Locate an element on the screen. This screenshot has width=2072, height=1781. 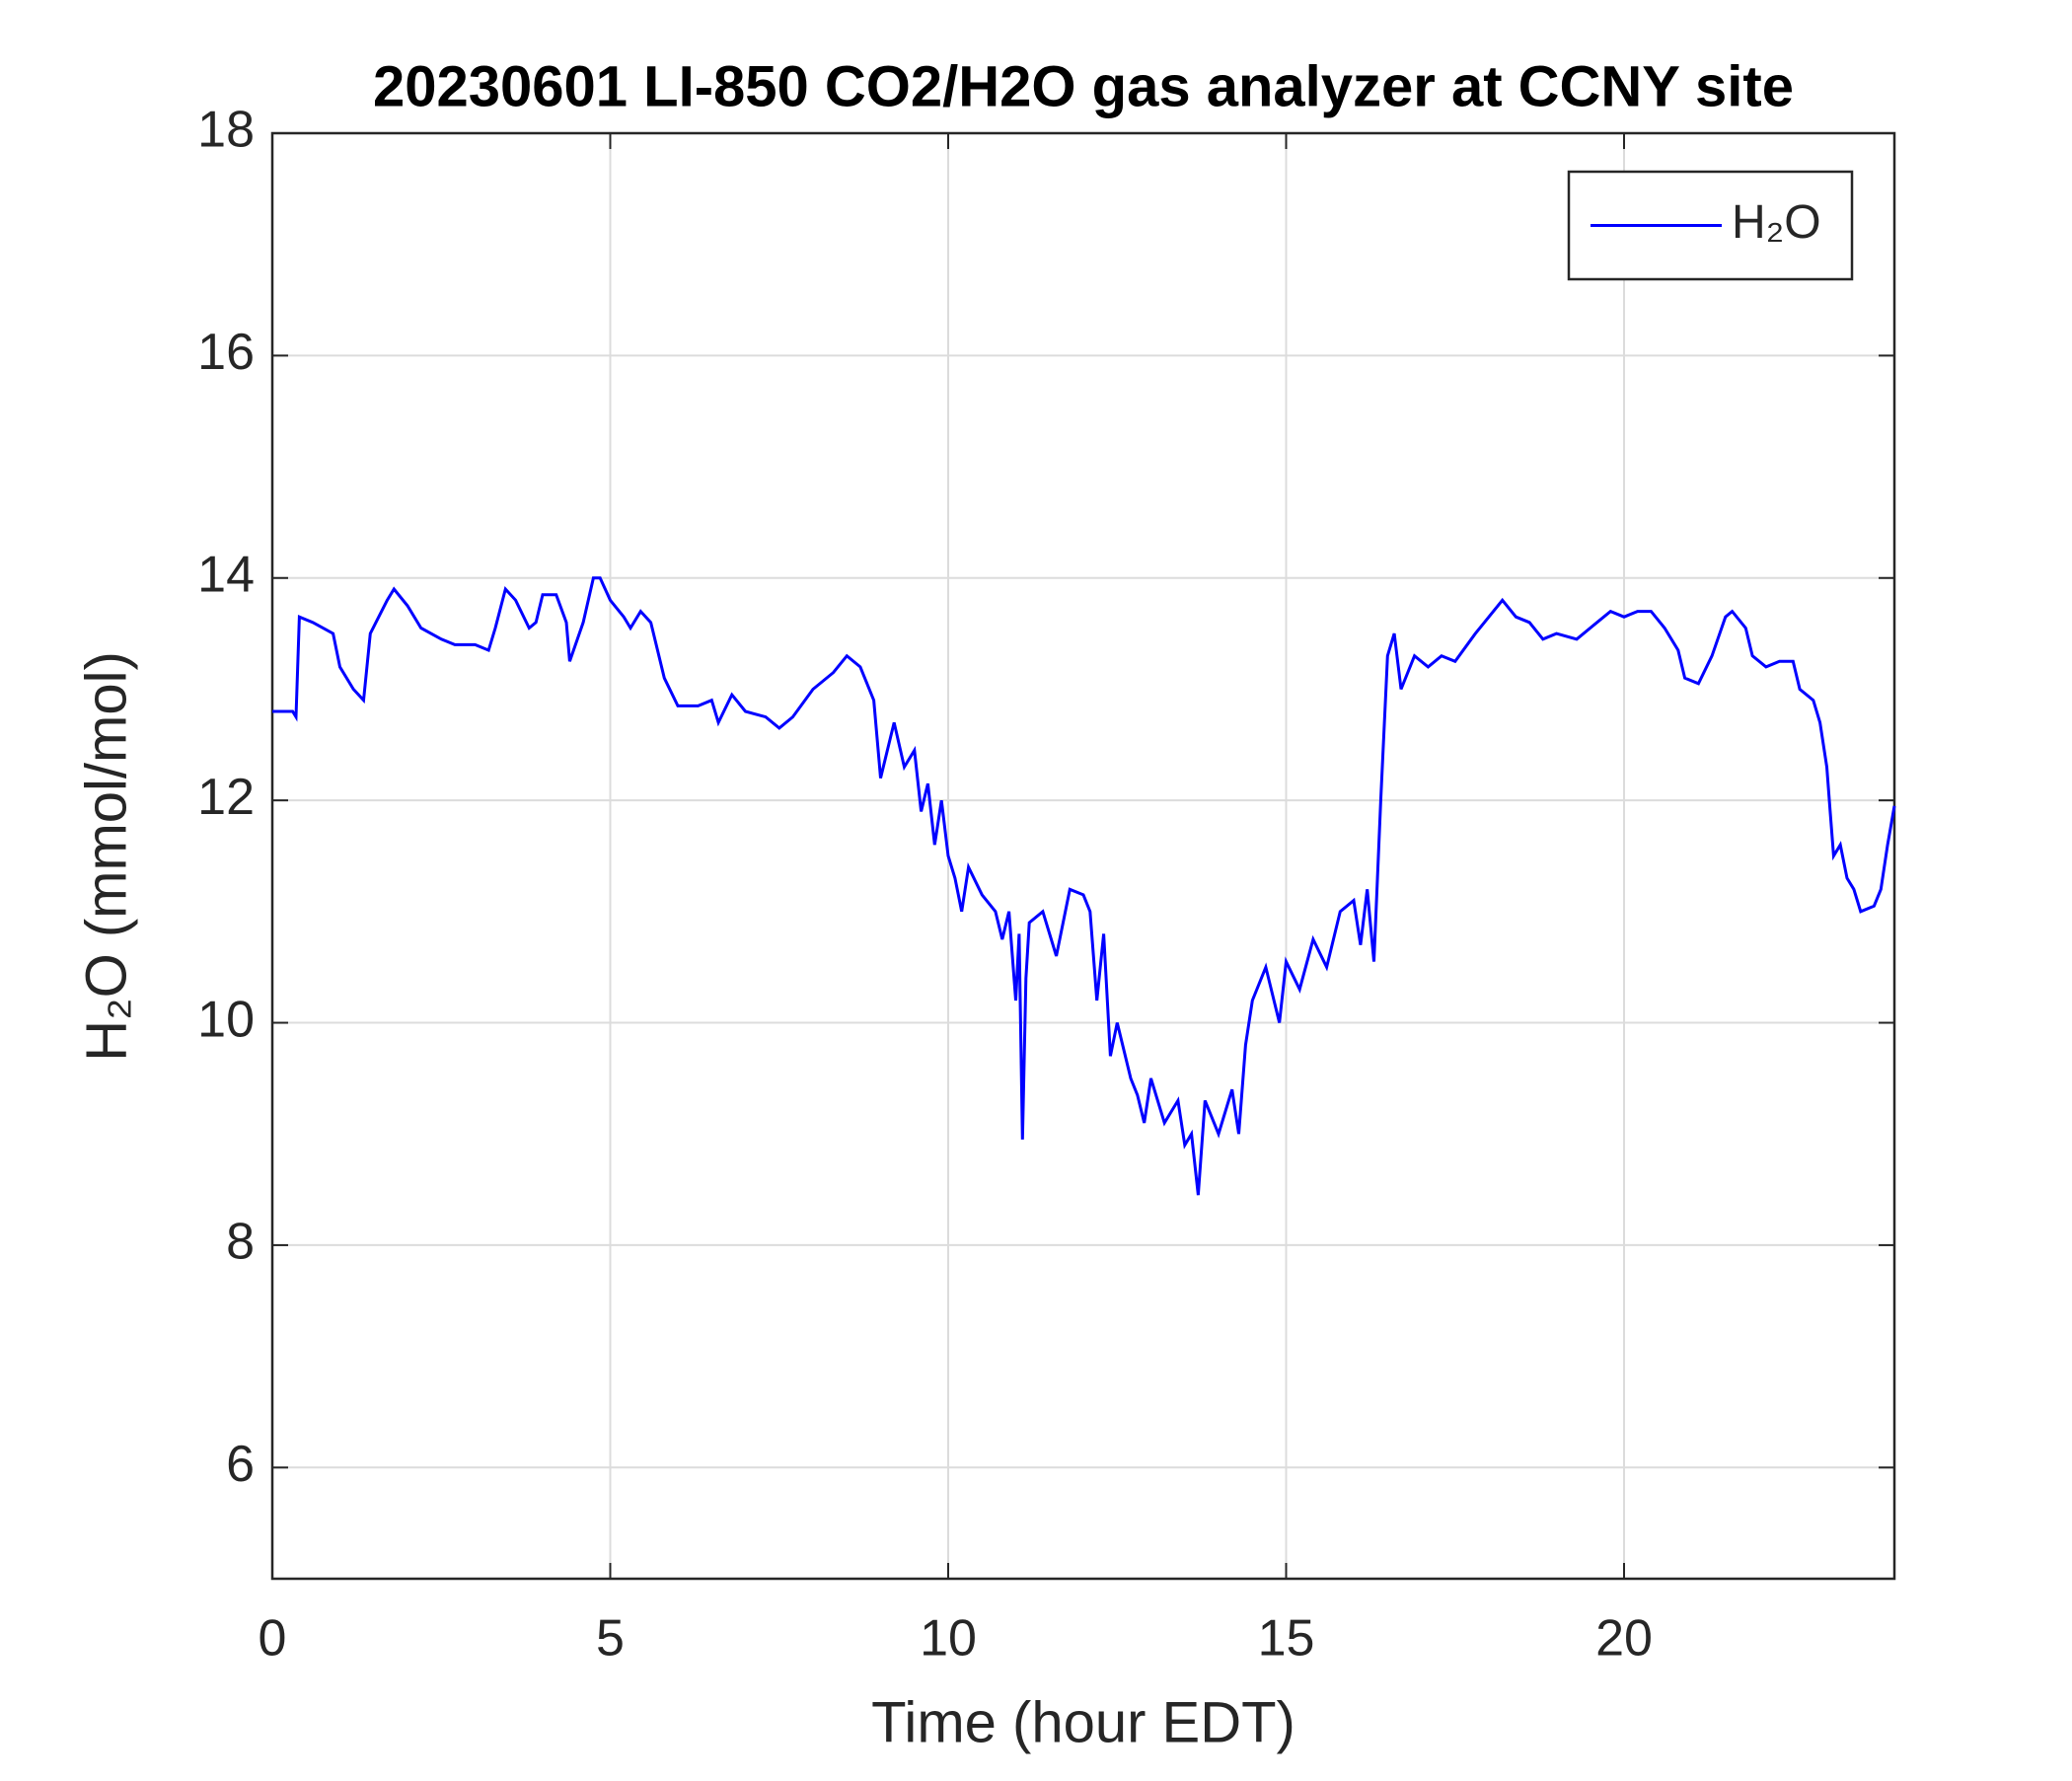
x-tick-label: 5 is located at coordinates (610, 1639).